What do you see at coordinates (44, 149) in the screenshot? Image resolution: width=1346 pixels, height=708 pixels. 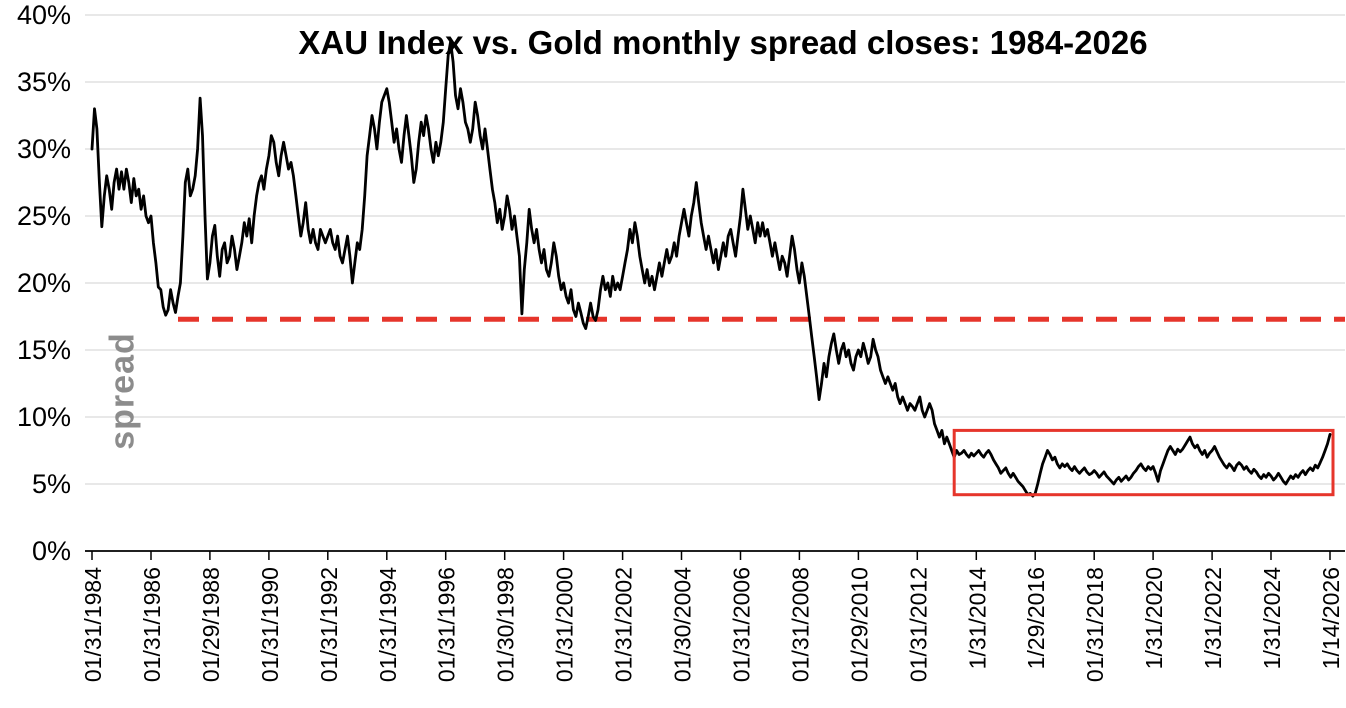 I see `y-tick-label: 30%` at bounding box center [44, 149].